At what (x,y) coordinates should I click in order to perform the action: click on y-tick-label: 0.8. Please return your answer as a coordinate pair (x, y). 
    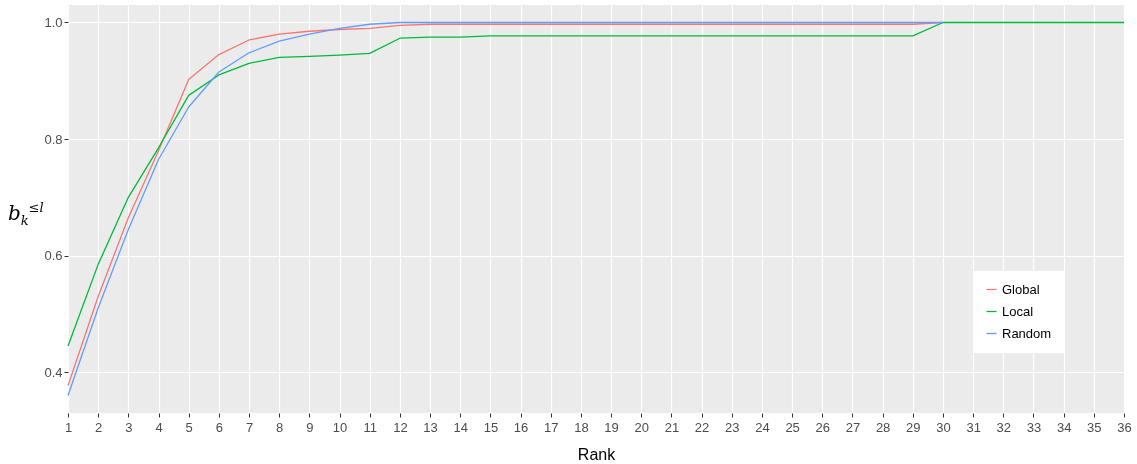
    Looking at the image, I should click on (53, 139).